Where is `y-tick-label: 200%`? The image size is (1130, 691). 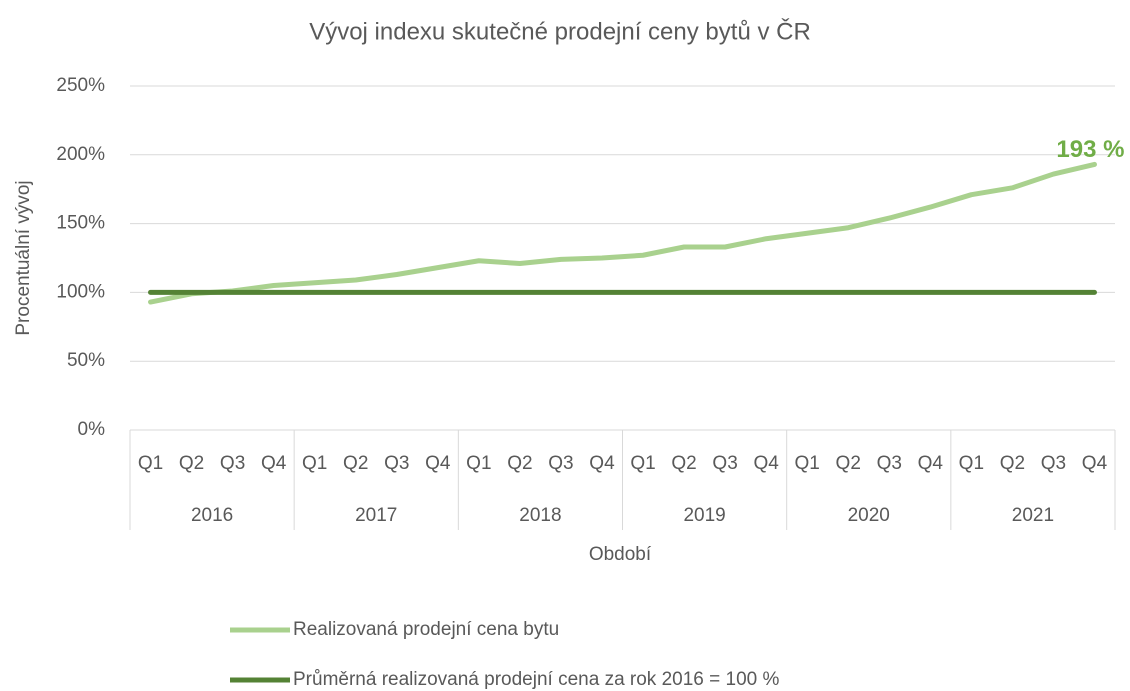 y-tick-label: 200% is located at coordinates (80, 154).